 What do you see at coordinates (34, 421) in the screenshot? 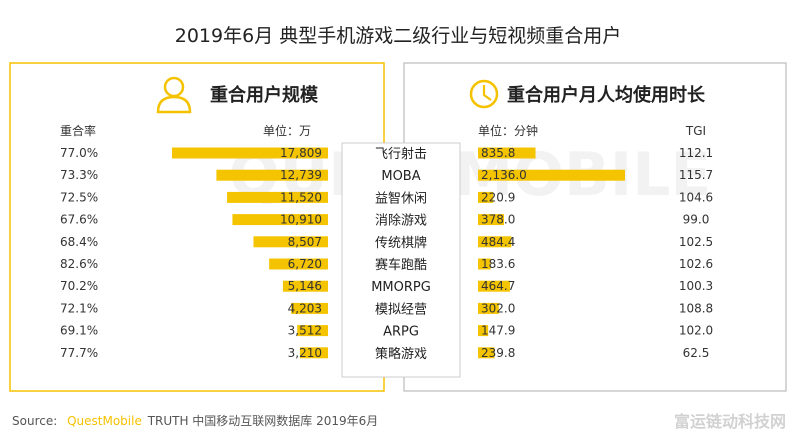
I see `source-prefix: Source:` at bounding box center [34, 421].